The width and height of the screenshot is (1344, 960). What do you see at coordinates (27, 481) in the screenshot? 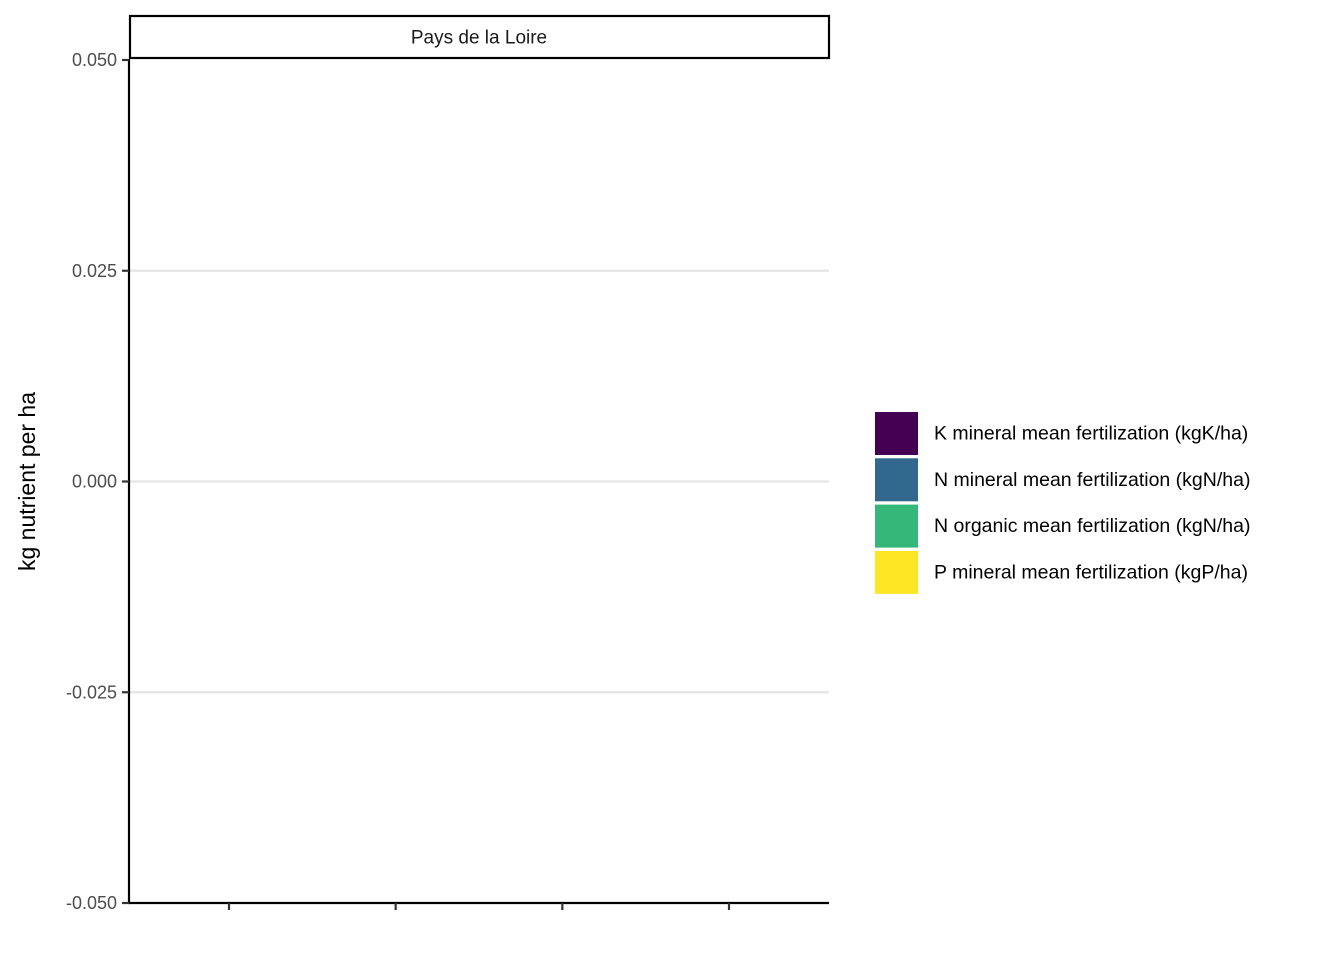
I see `y-axis-title: kg nutrient per ha` at bounding box center [27, 481].